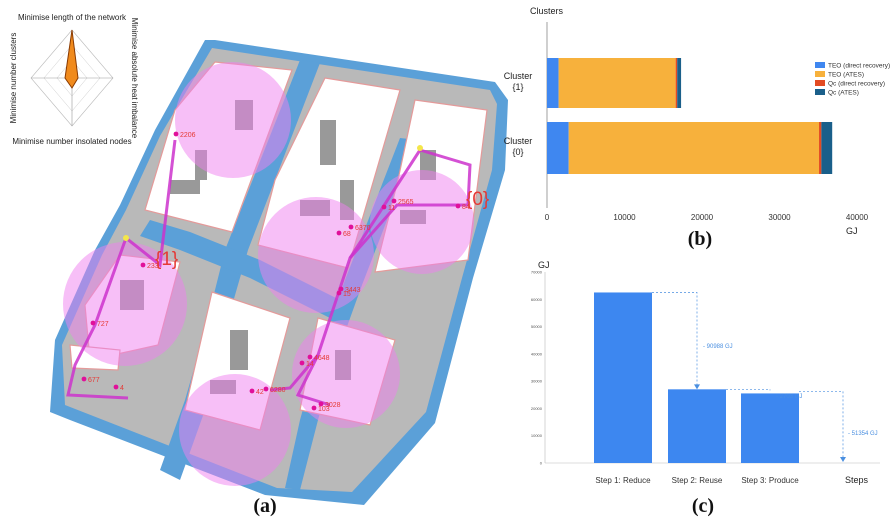 The width and height of the screenshot is (892, 517). What do you see at coordinates (188, 135) in the screenshot?
I see `node-label: 2206` at bounding box center [188, 135].